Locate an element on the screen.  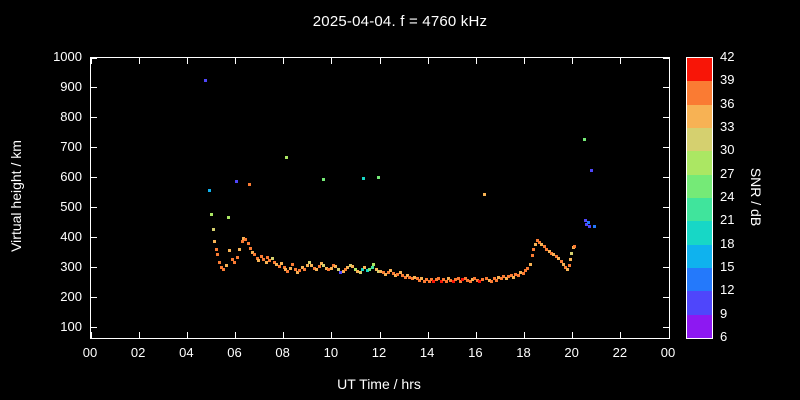
x-tick-label: 14 is located at coordinates (427, 352).